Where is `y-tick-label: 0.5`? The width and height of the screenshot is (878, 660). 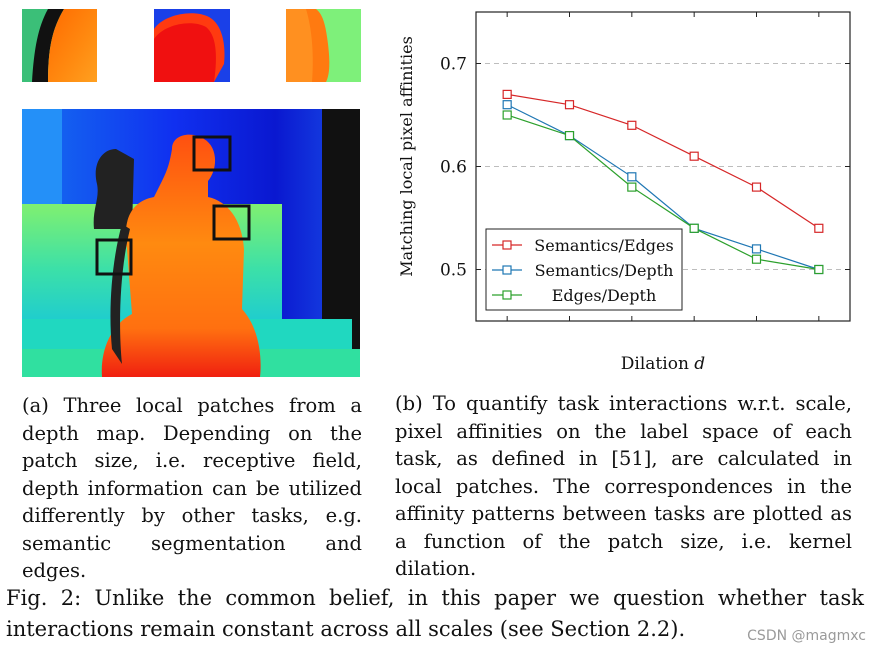 y-tick-label: 0.5 is located at coordinates (453, 271).